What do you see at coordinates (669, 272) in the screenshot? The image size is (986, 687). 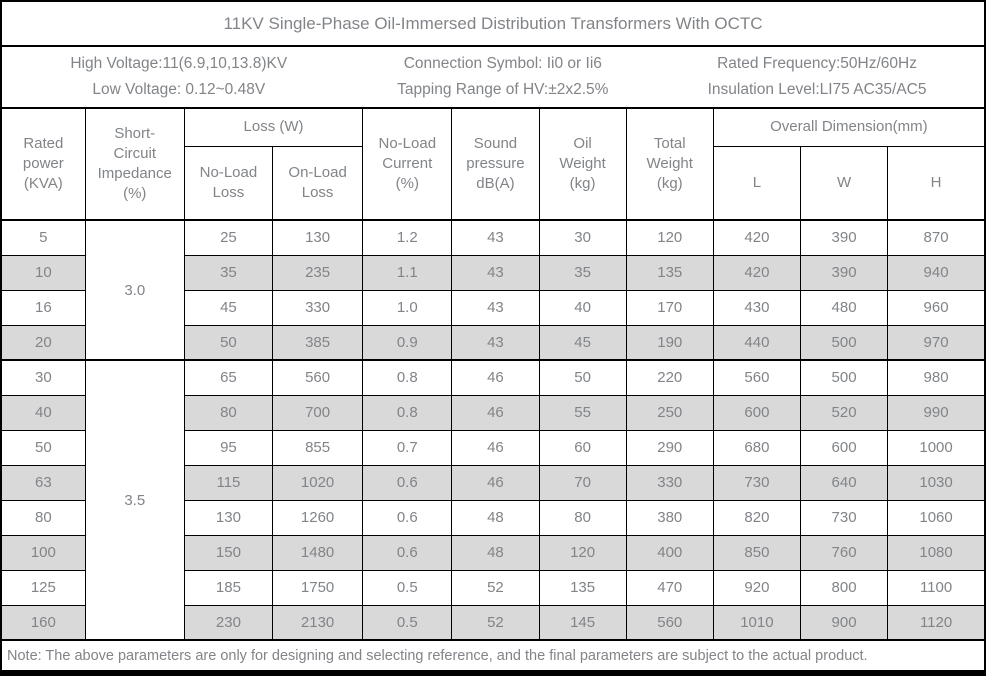 I see `cell-total-weight: 135` at bounding box center [669, 272].